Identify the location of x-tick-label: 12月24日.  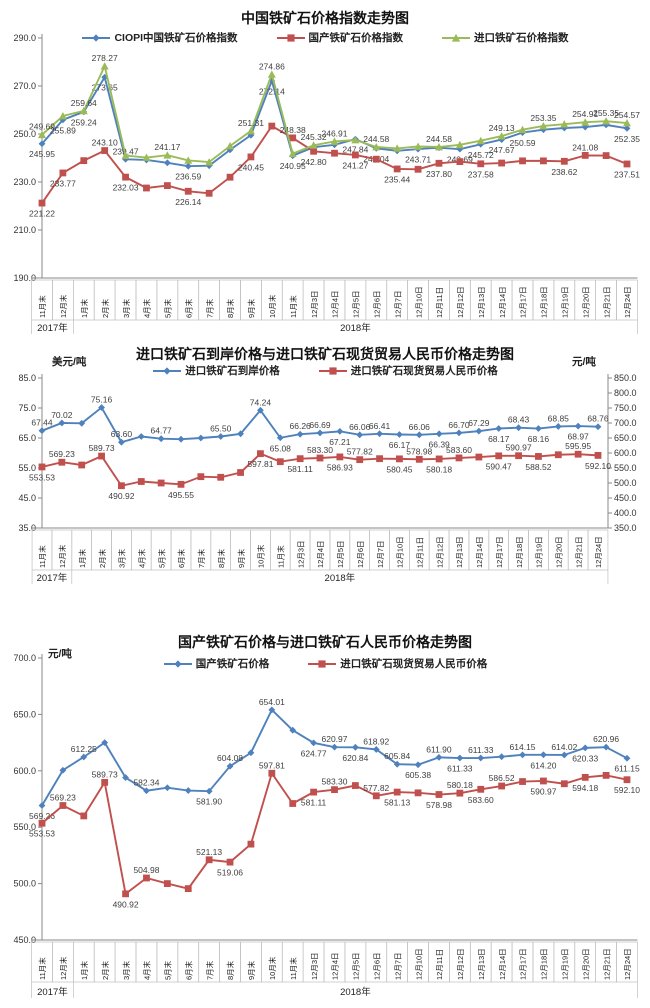
(627, 302).